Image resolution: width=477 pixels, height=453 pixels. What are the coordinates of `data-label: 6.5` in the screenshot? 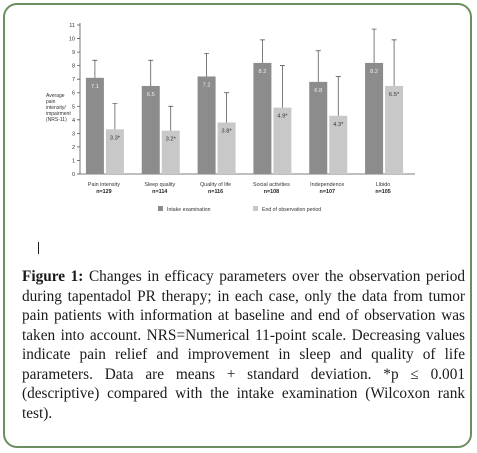 It's located at (151, 95).